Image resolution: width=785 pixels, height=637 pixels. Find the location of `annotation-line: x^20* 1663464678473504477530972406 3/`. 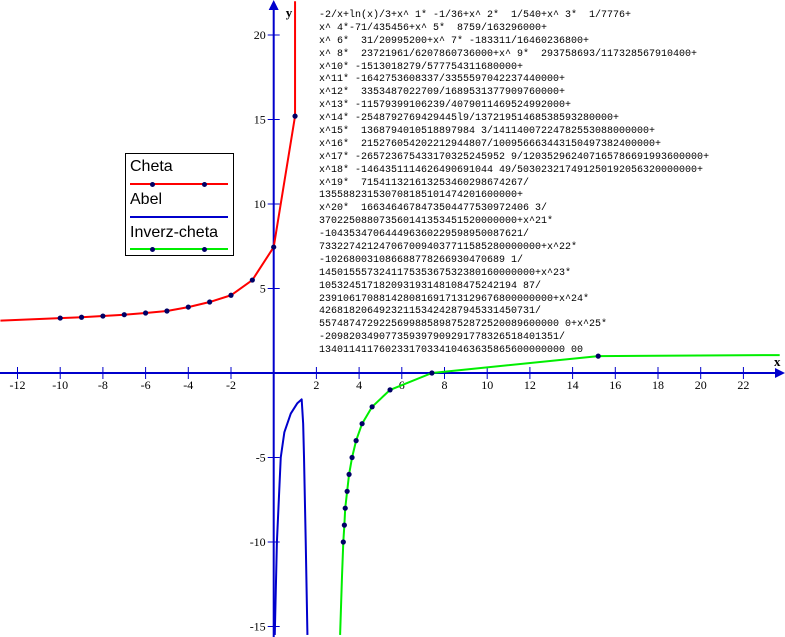

annotation-line: x^20* 1663464678473504477530972406 3/ is located at coordinates (433, 209).